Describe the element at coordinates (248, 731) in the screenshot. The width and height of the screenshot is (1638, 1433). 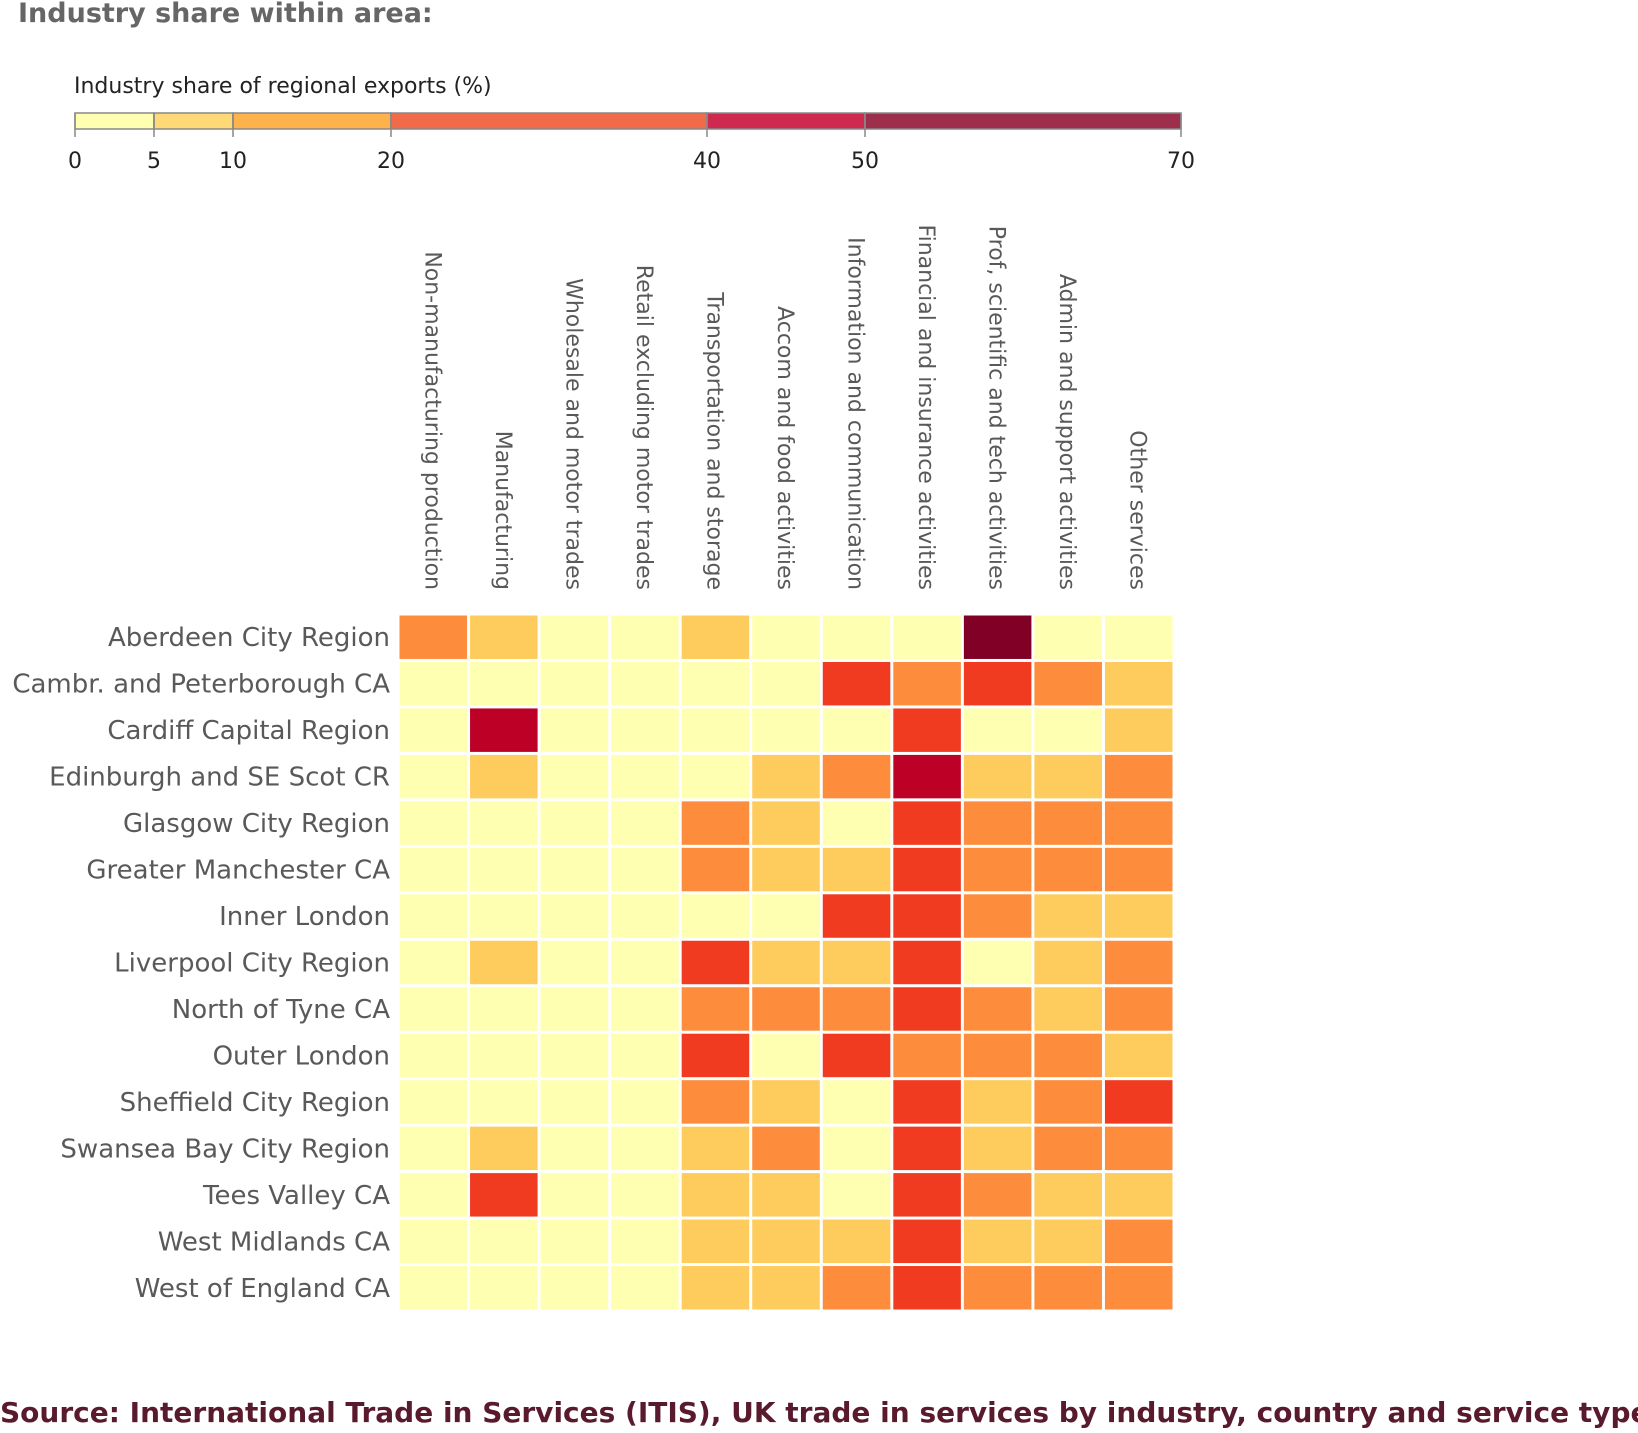
I see `row-label: Cardiff Capital Region` at that location.